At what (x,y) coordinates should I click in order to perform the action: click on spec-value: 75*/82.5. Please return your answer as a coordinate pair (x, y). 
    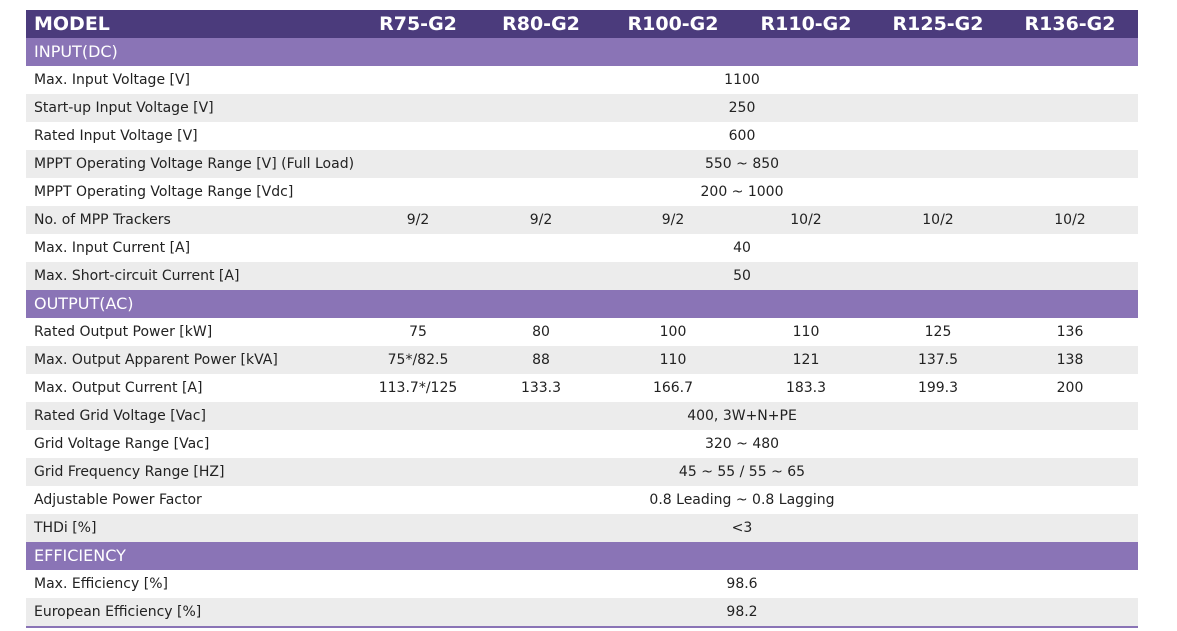
    Looking at the image, I should click on (418, 360).